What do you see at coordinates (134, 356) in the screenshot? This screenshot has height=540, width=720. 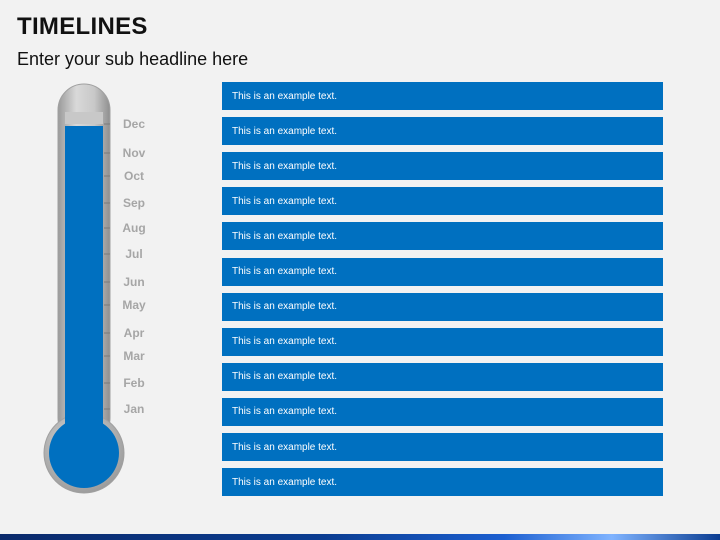 I see `month-label-mar: Mar` at bounding box center [134, 356].